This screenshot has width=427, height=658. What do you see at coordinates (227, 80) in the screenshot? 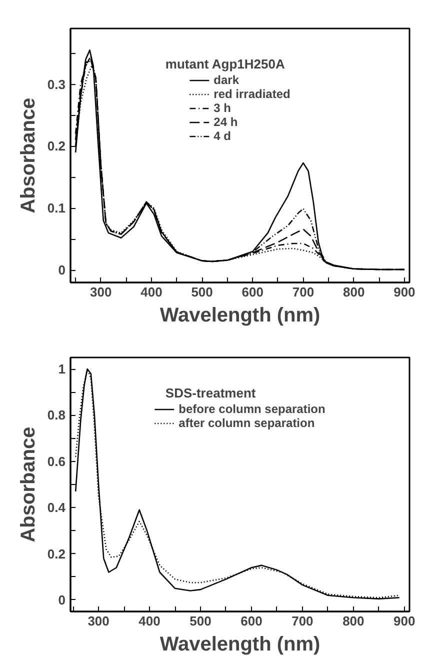
I see `legend-label: dark` at bounding box center [227, 80].